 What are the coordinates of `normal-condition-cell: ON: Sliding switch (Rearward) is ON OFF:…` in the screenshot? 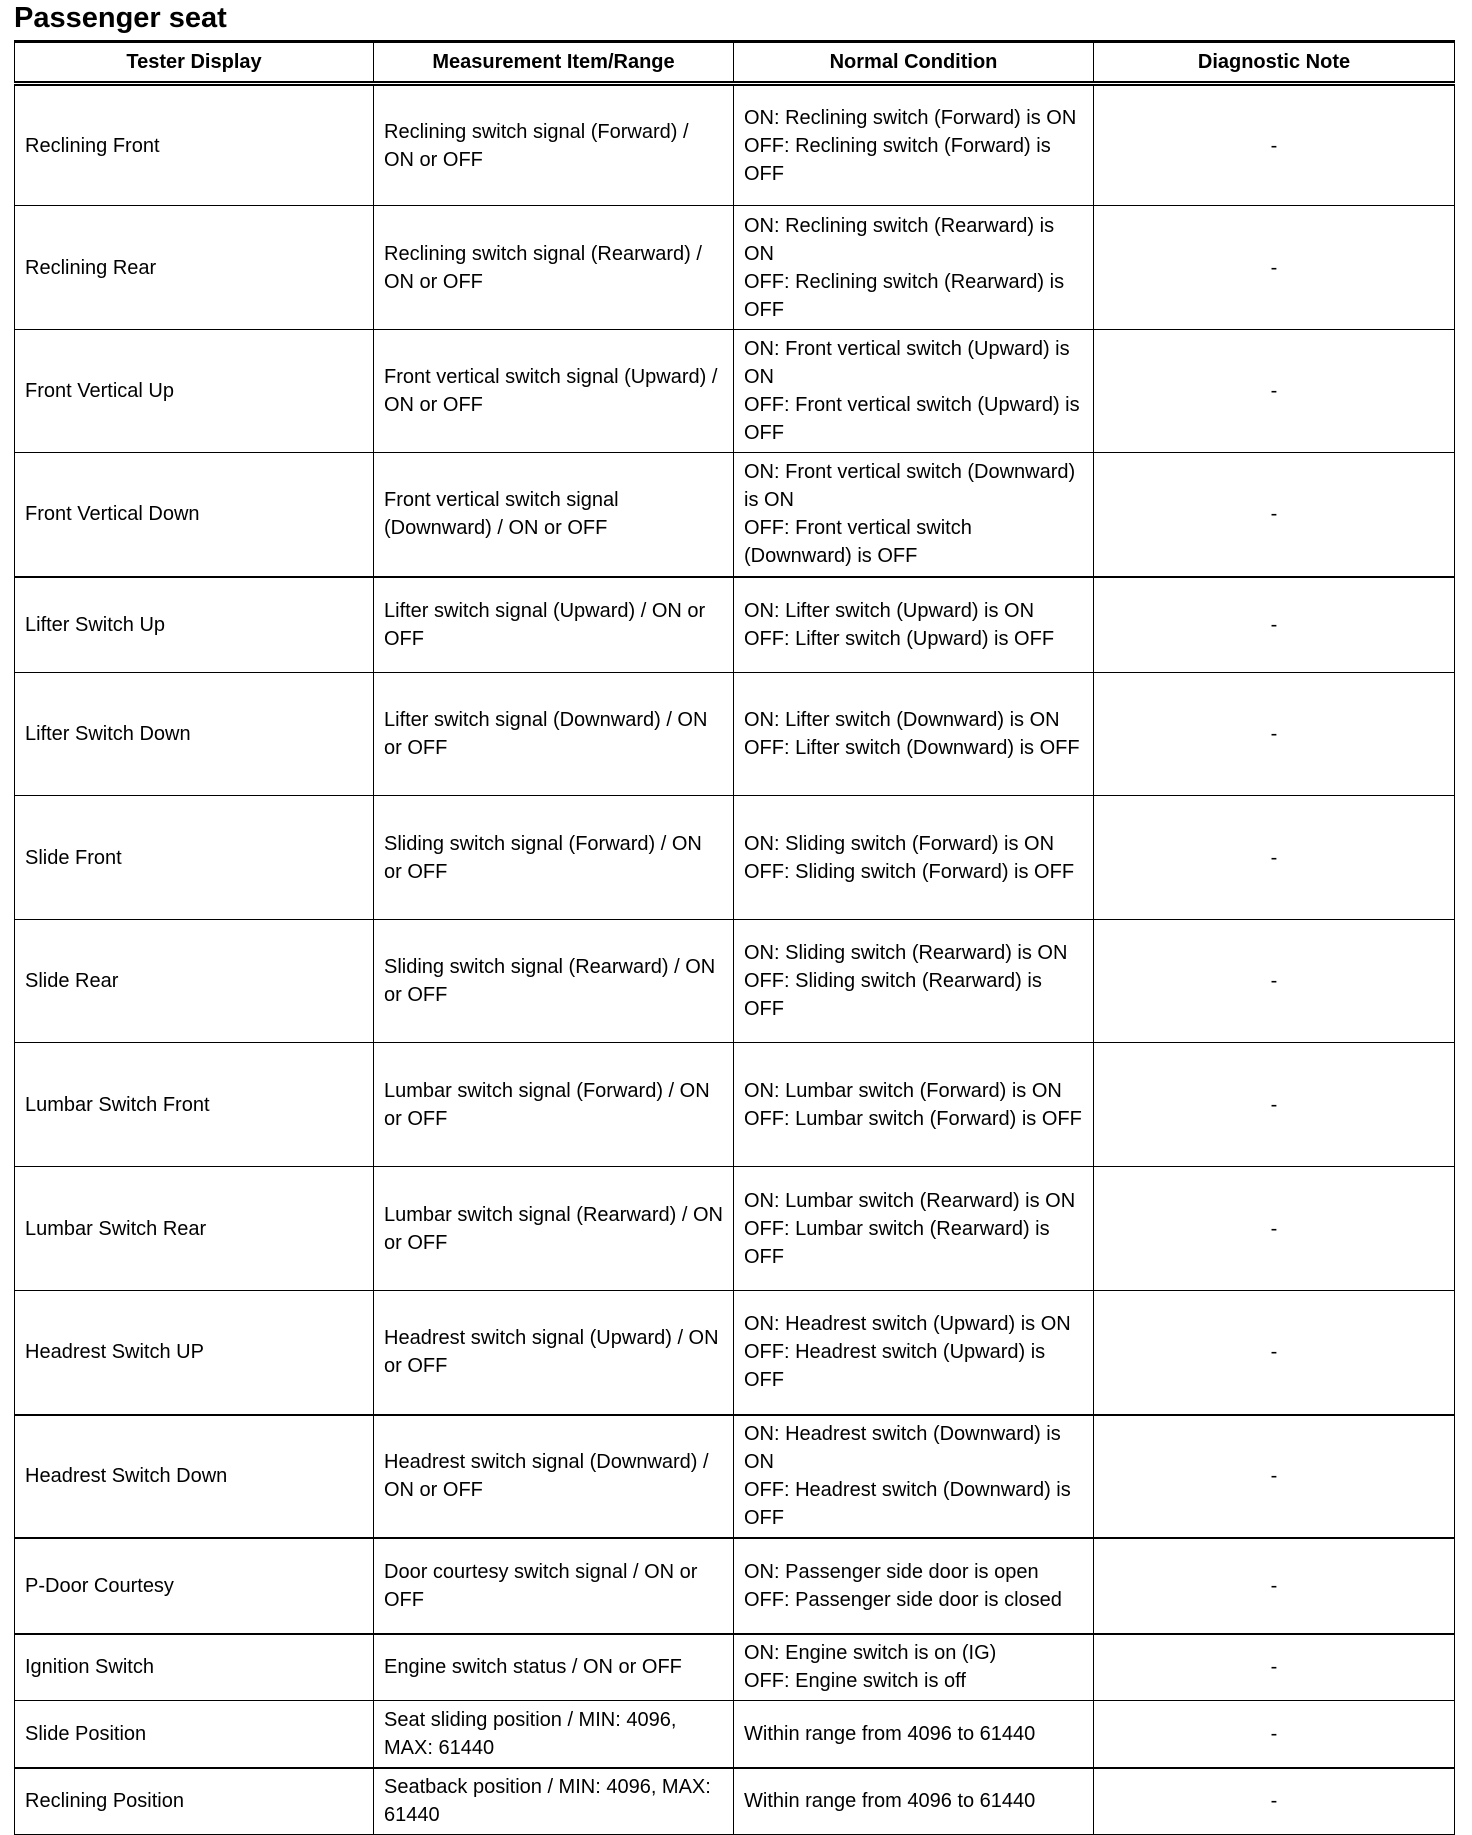 It's located at (913, 981).